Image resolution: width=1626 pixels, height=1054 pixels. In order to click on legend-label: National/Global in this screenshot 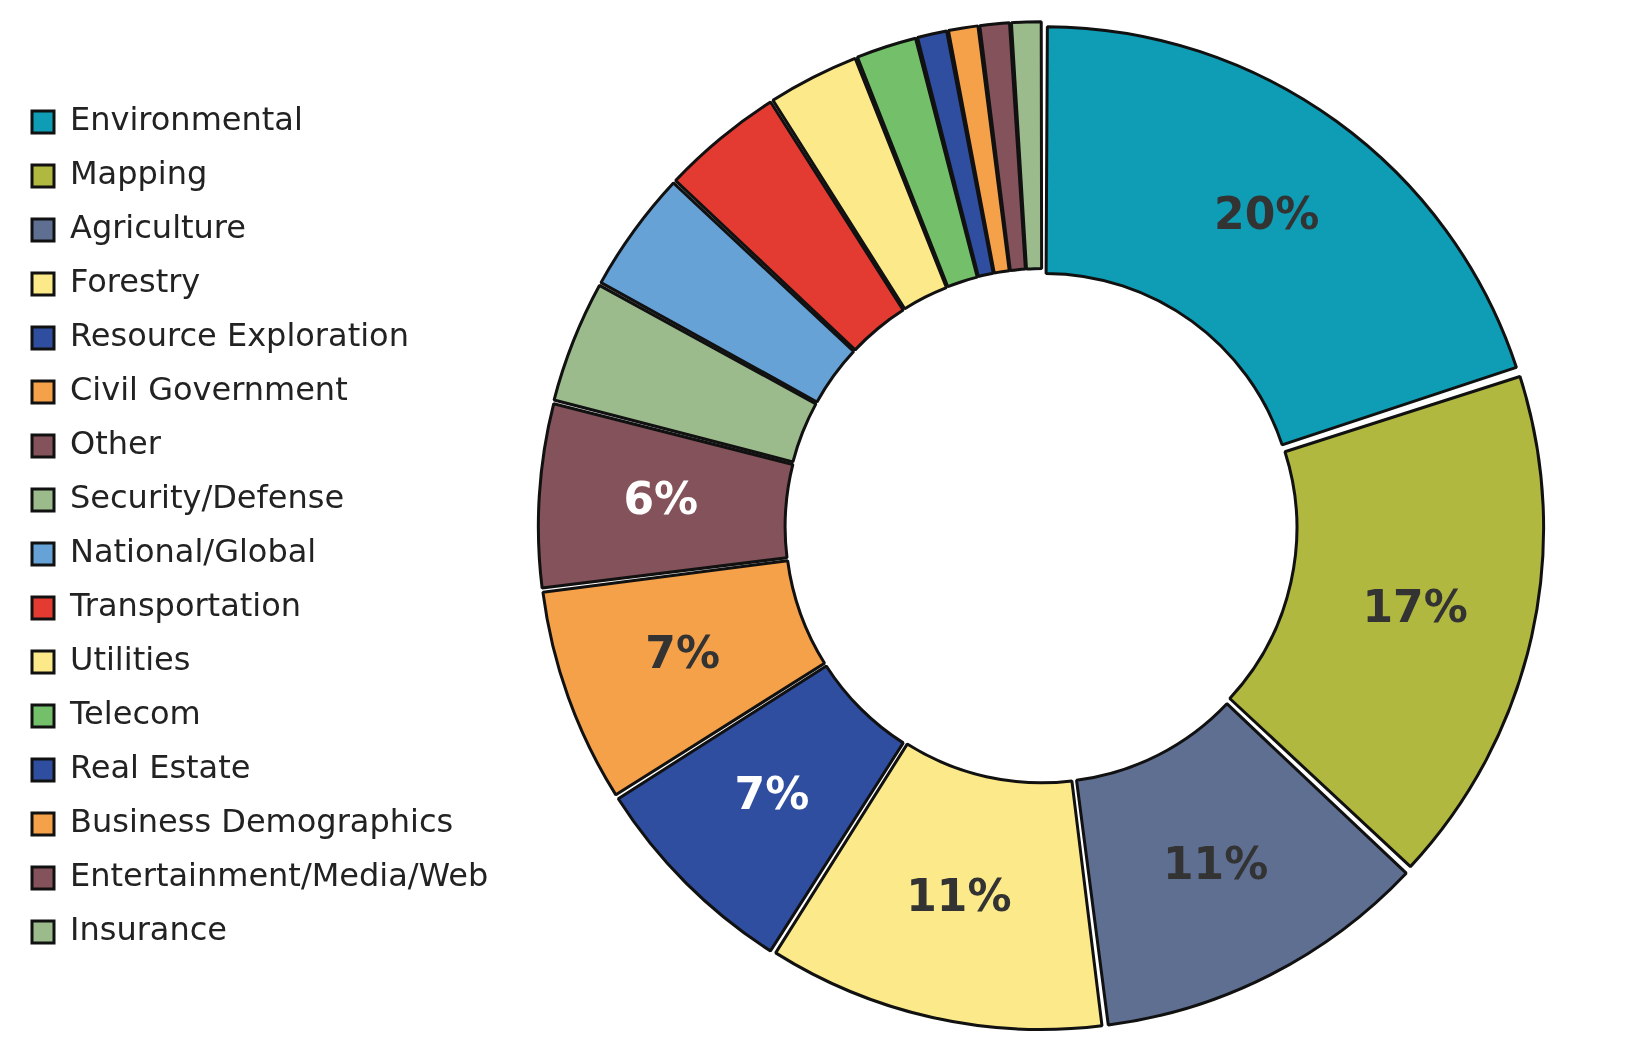, I will do `click(193, 551)`.